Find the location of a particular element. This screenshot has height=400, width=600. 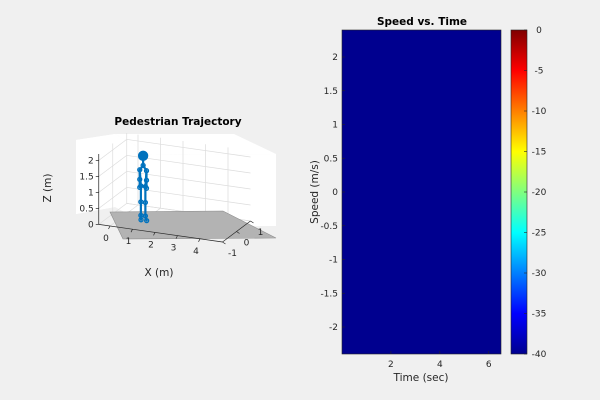

colorbar-tick-label: -20 is located at coordinates (539, 193).